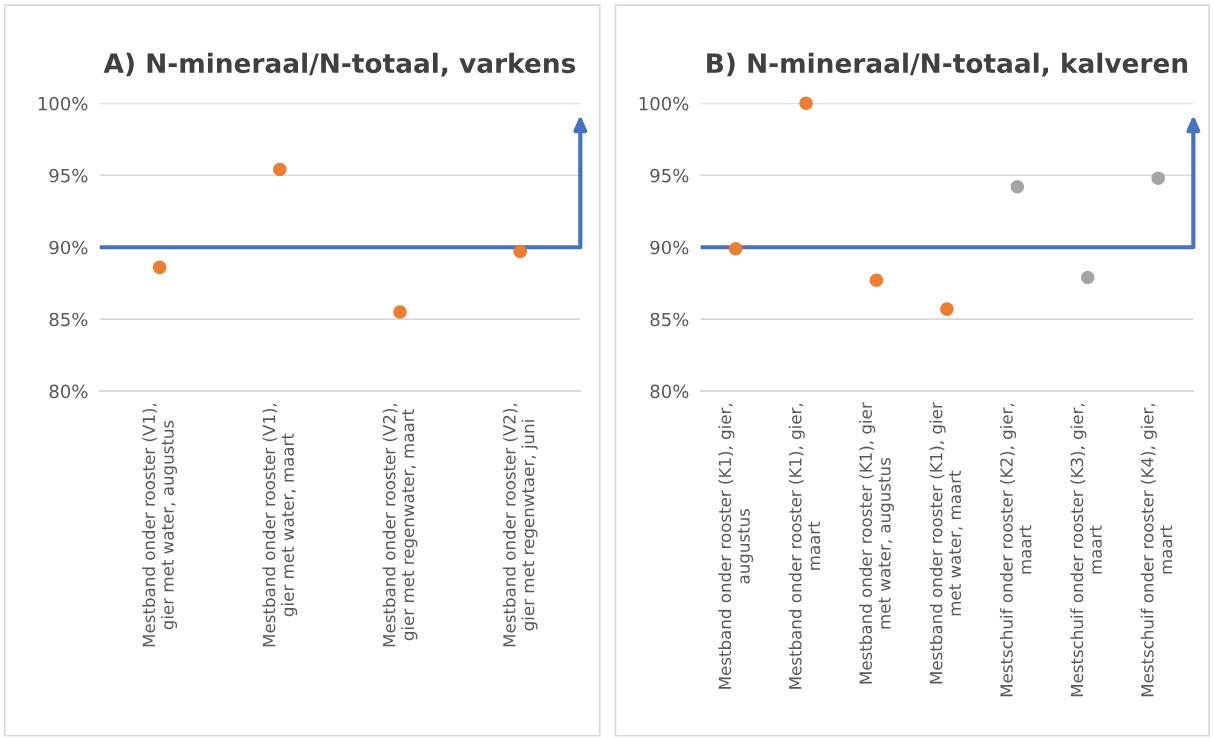  I want to click on x-tick-label: Mestband onder rooster (V1), gier met water, maart, so click(280, 525).